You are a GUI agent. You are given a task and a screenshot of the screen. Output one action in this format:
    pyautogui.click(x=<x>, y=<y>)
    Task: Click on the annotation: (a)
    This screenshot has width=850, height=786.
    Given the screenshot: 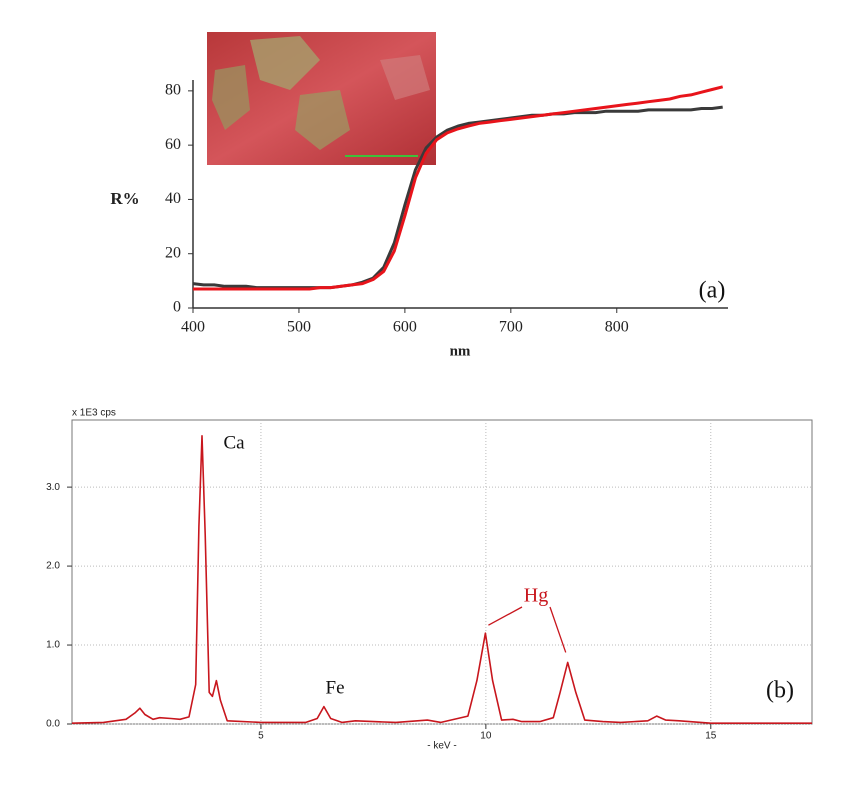 What is the action you would take?
    pyautogui.click(x=712, y=291)
    